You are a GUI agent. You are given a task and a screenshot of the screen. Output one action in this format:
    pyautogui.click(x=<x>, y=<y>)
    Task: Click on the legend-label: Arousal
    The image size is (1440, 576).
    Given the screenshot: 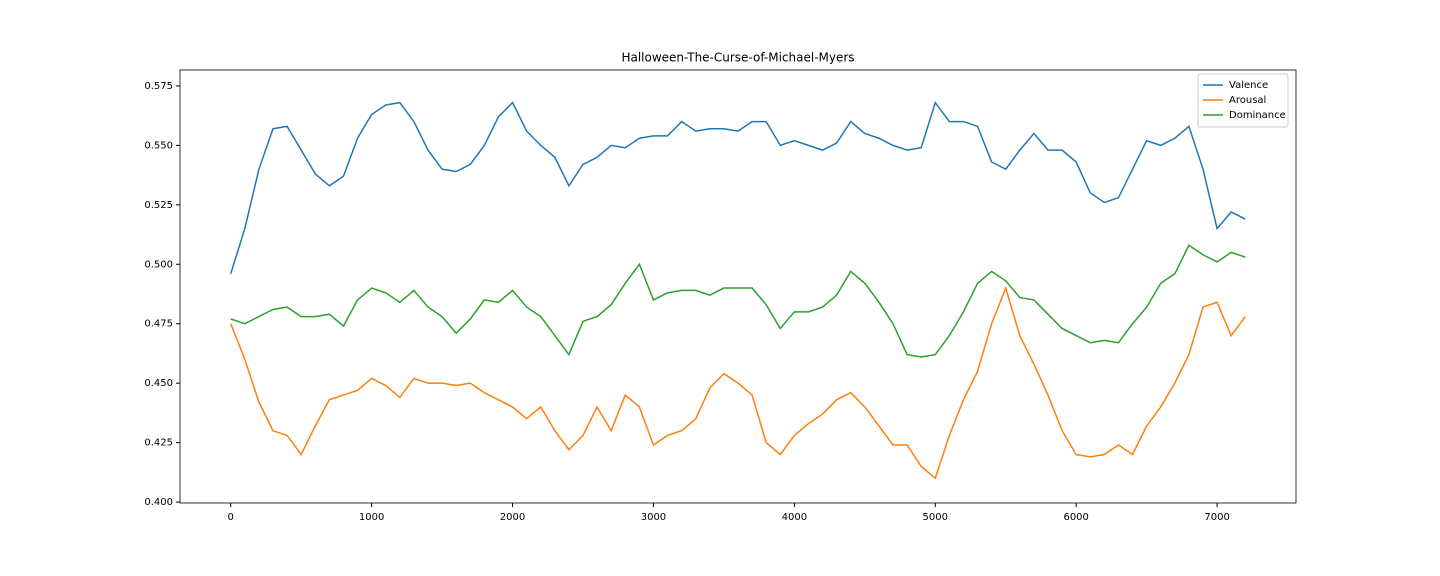 What is the action you would take?
    pyautogui.click(x=1247, y=100)
    